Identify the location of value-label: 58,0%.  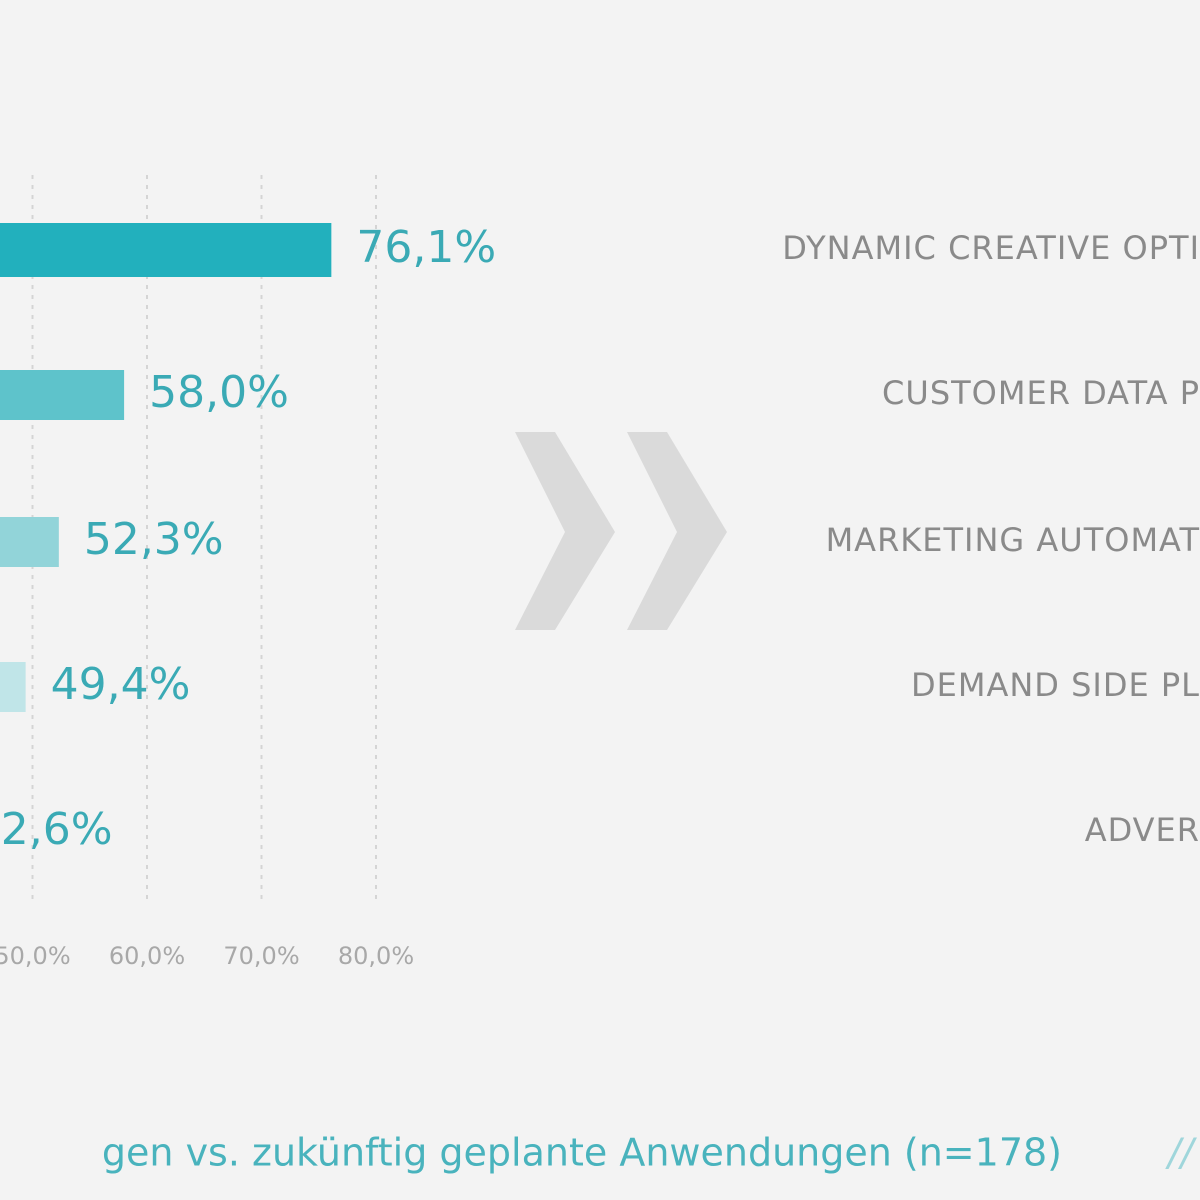
(219, 392).